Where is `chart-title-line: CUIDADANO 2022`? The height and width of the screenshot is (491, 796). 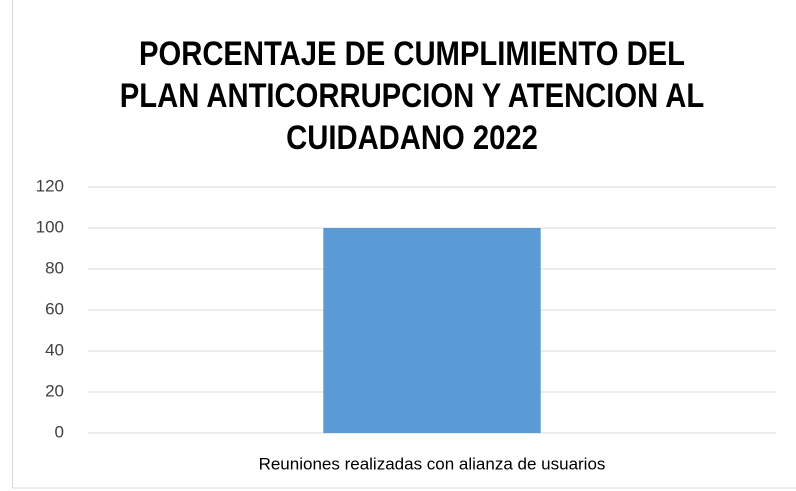 chart-title-line: CUIDADANO 2022 is located at coordinates (412, 137).